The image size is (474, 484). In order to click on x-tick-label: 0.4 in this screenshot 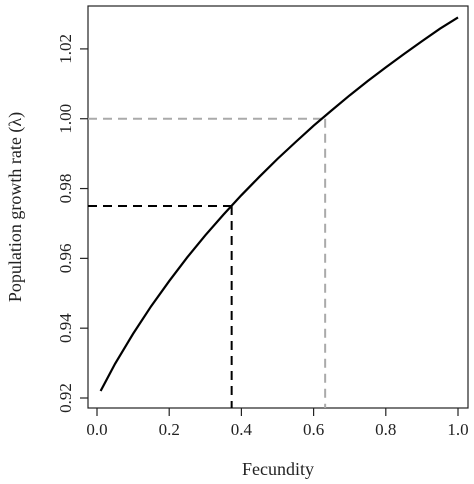, I will do `click(242, 429)`.